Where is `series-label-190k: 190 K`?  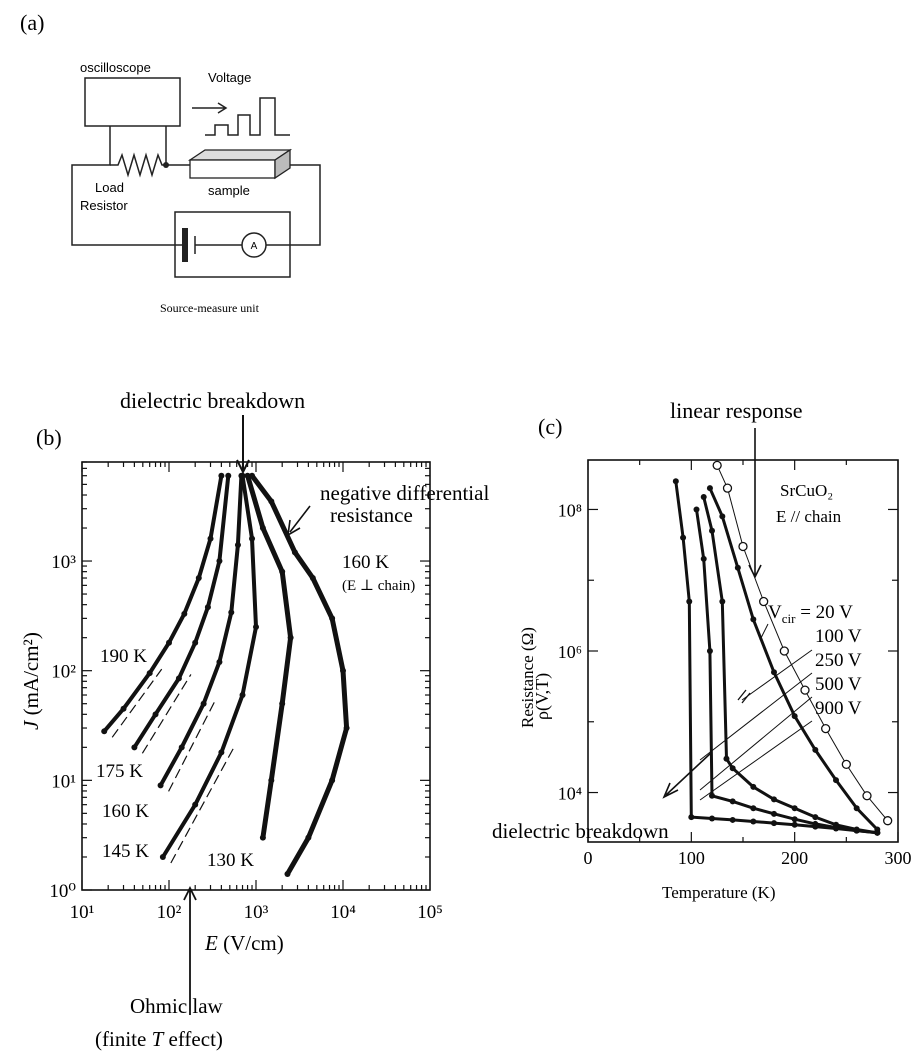
series-label-190k: 190 K is located at coordinates (123, 656).